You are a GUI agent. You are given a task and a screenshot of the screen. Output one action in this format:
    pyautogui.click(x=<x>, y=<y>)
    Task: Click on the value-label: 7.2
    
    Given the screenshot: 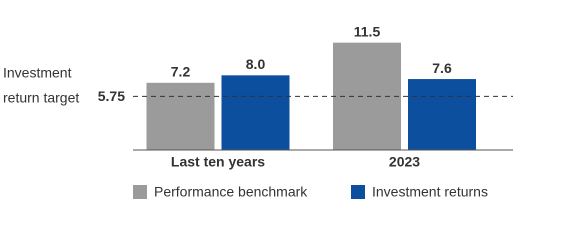 What is the action you would take?
    pyautogui.click(x=181, y=72)
    